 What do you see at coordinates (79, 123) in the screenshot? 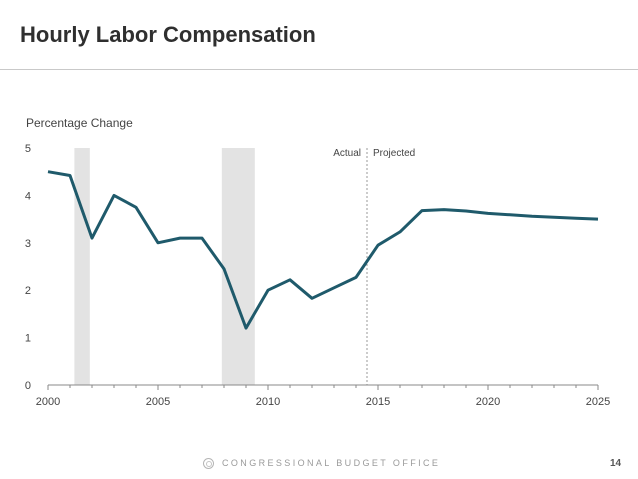
I see `y-axis-label: Percentage Change` at bounding box center [79, 123].